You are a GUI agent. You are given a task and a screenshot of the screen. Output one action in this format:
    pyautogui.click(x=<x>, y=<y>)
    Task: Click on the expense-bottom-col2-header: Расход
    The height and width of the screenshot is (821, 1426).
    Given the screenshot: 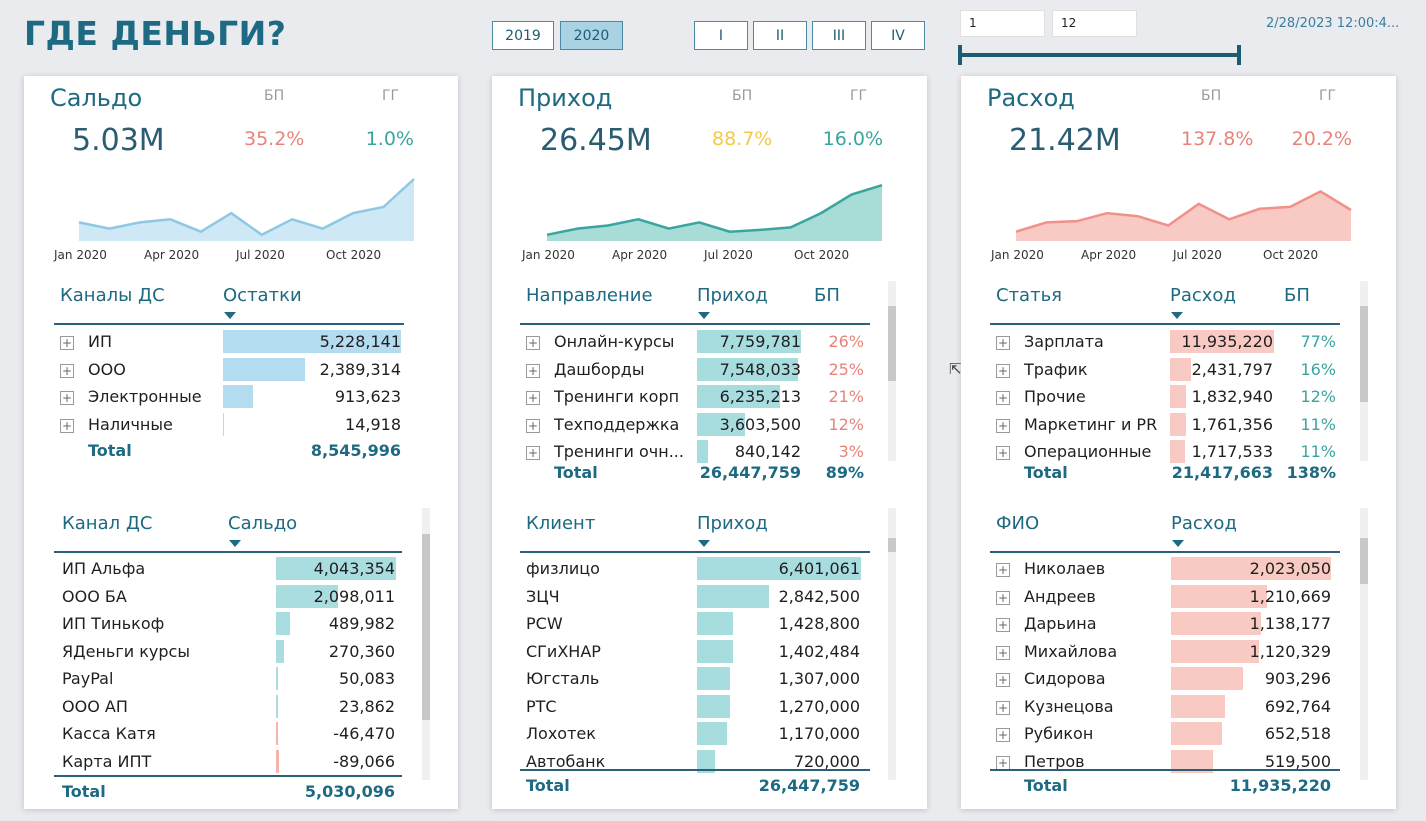 What is the action you would take?
    pyautogui.click(x=1204, y=523)
    